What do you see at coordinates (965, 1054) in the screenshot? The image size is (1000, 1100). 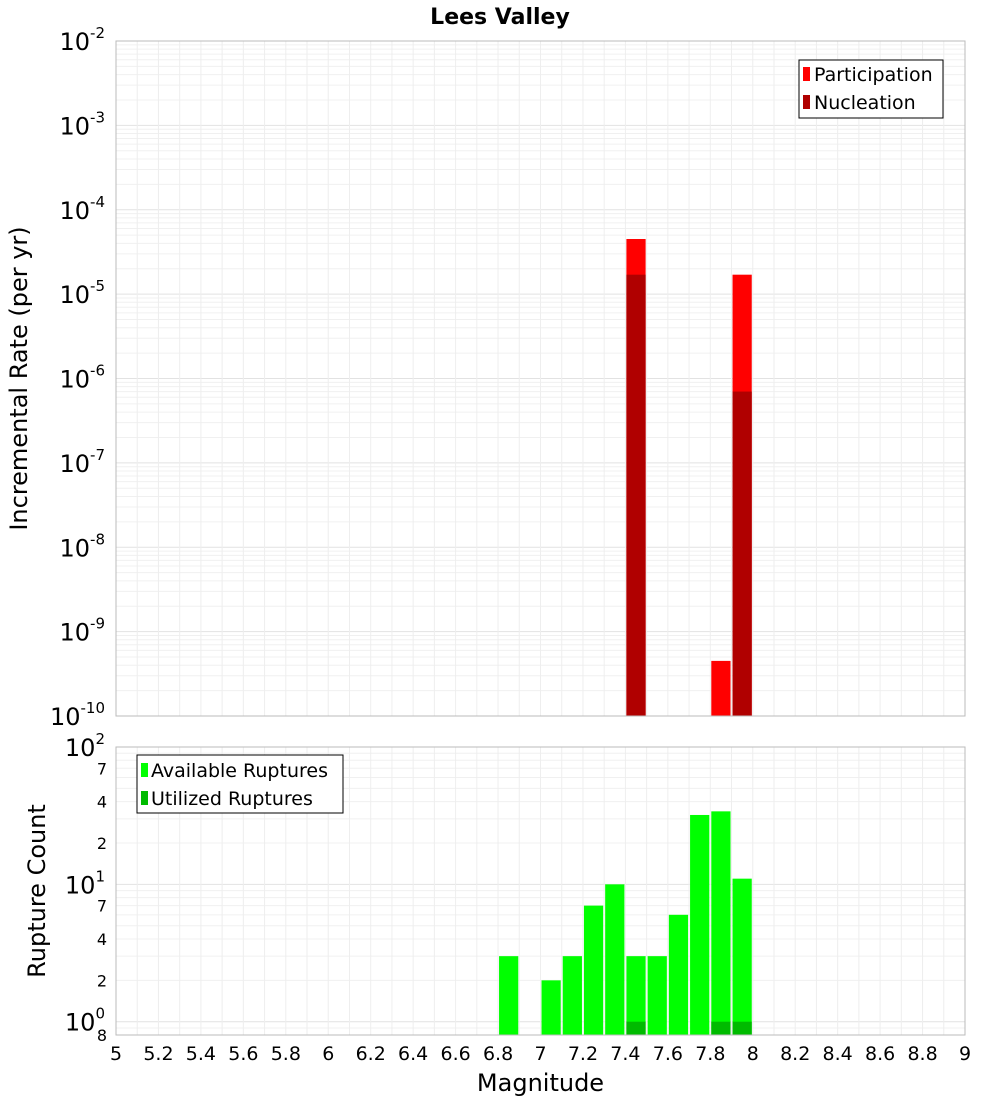 I see `x-tick-label: 9` at bounding box center [965, 1054].